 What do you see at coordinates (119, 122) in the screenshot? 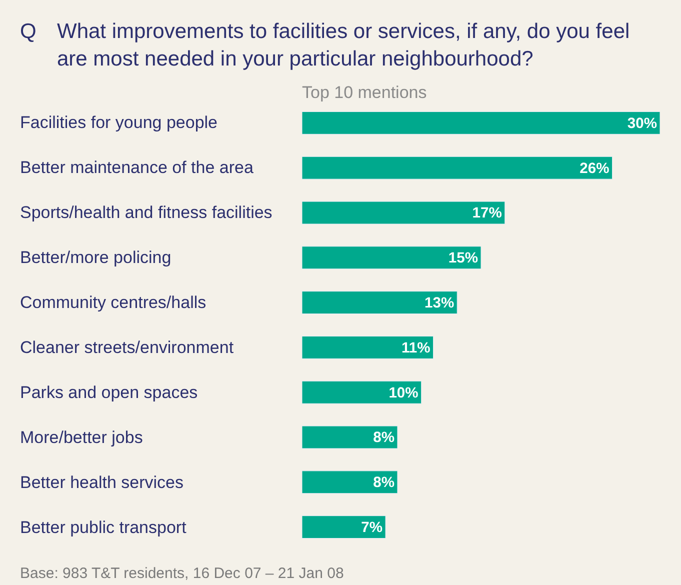
I see `y-tick-label: Facilities for young people` at bounding box center [119, 122].